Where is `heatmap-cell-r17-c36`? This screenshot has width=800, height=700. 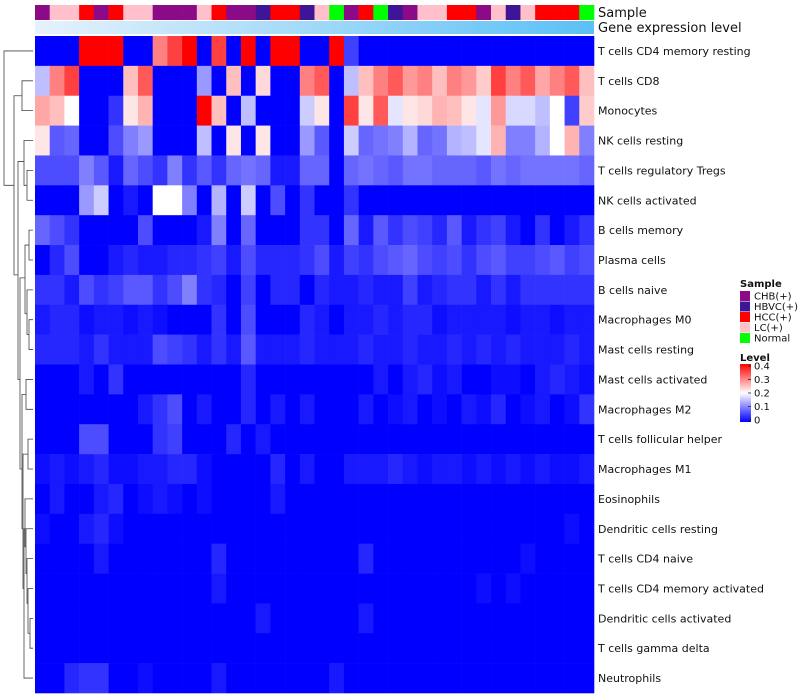
heatmap-cell-r17-c36 is located at coordinates (572, 558).